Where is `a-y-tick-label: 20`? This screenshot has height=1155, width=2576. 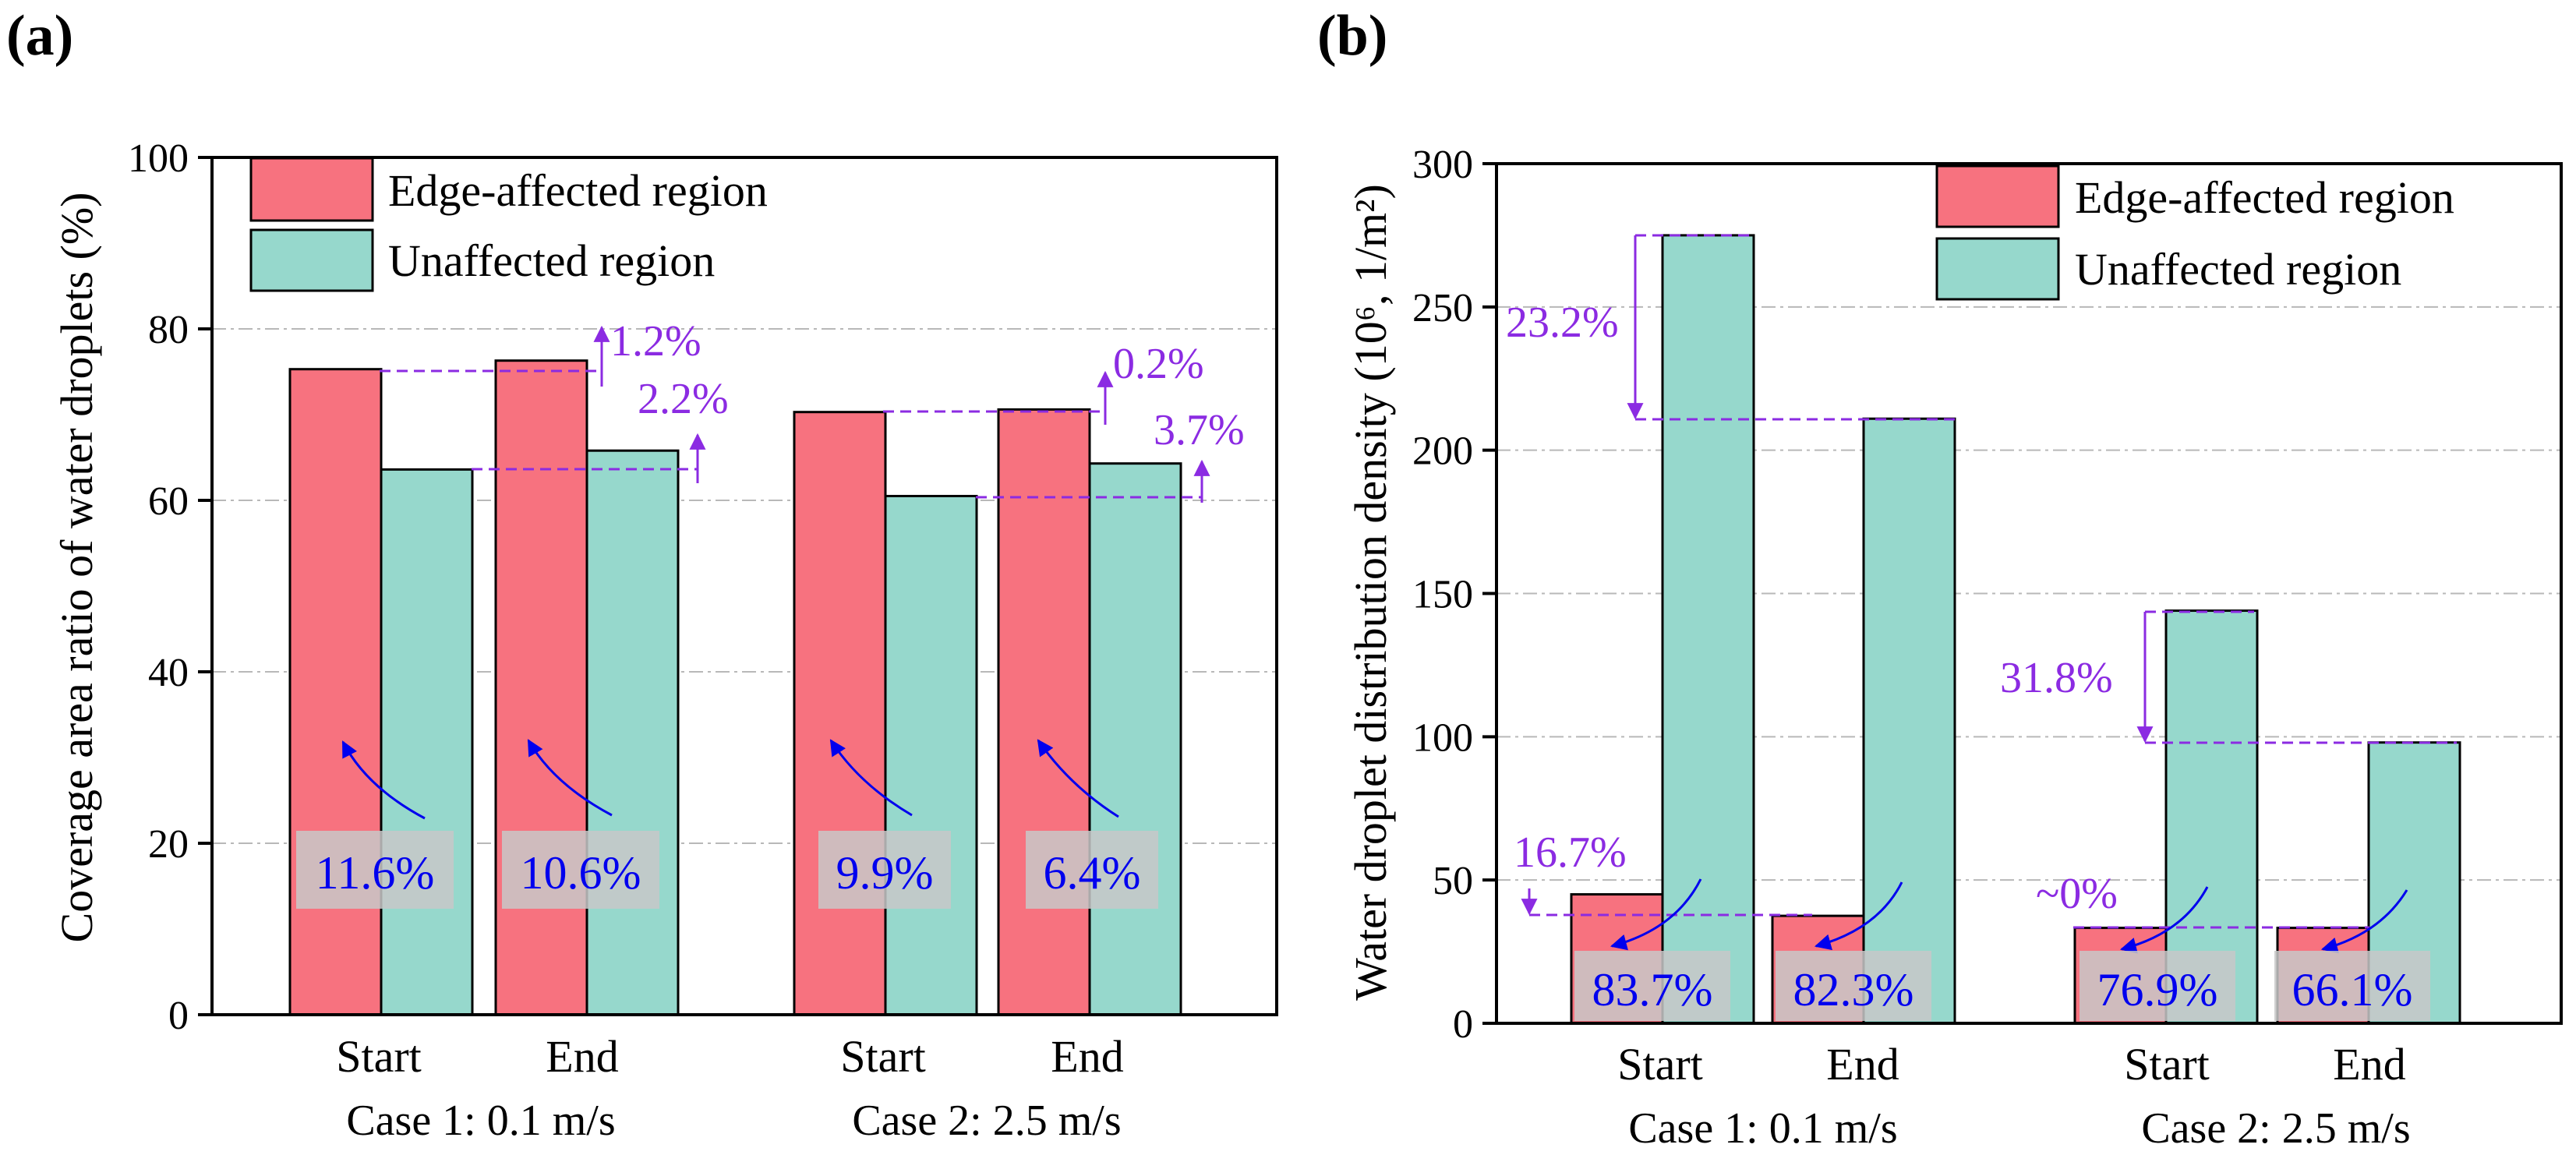 a-y-tick-label: 20 is located at coordinates (168, 844).